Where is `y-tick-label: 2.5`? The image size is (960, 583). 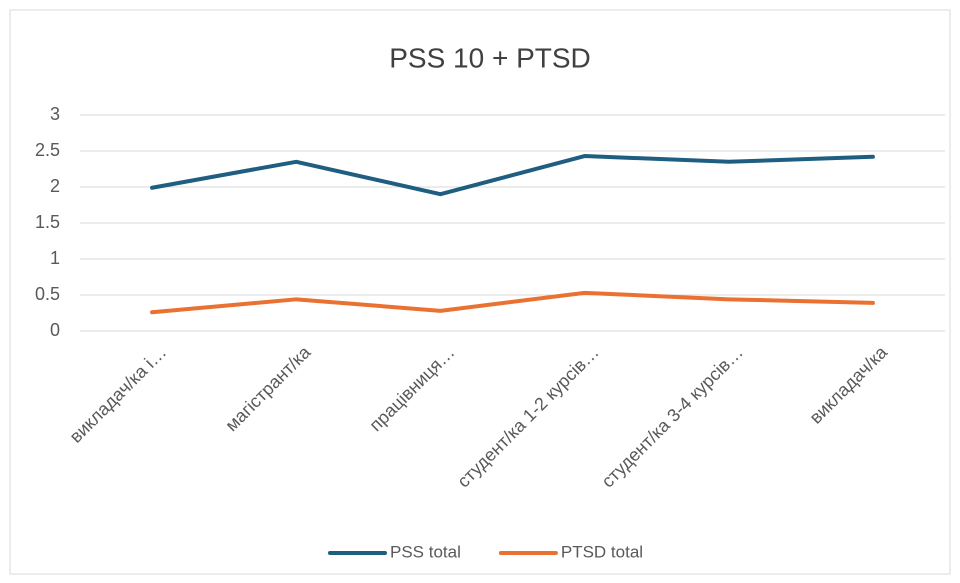
y-tick-label: 2.5 is located at coordinates (47, 150).